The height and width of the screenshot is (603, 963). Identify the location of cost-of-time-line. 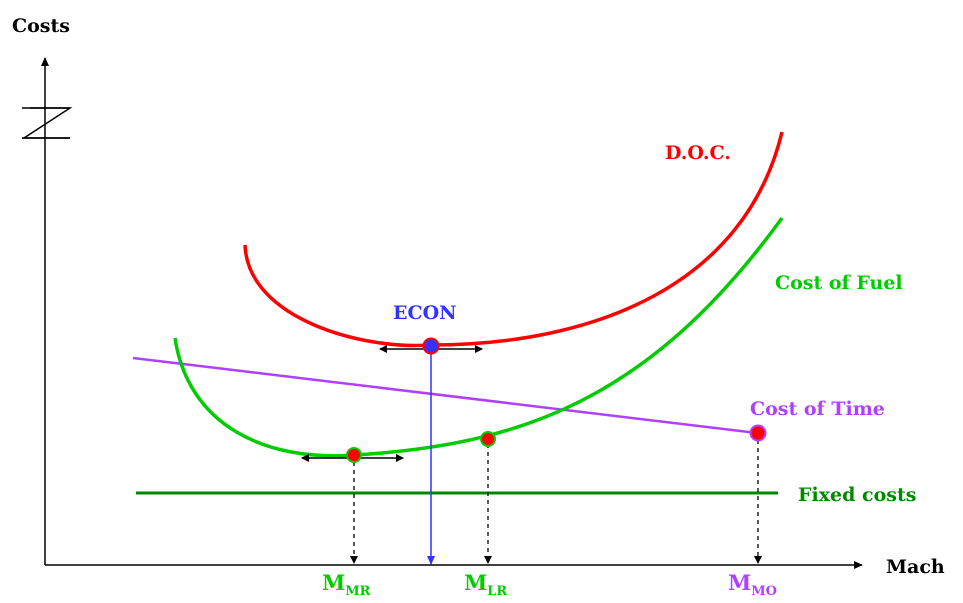
(445, 395).